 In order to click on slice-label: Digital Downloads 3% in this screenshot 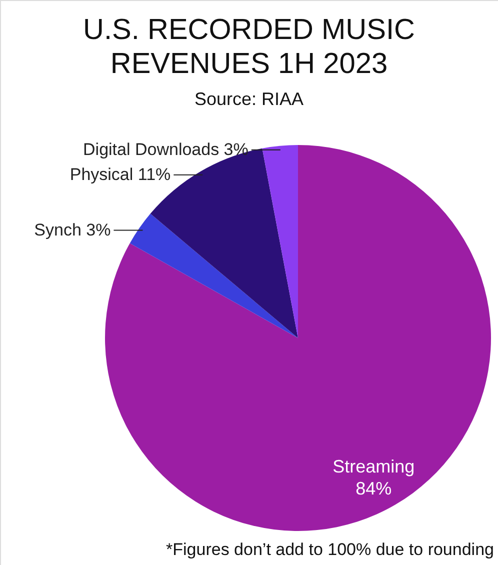, I will do `click(165, 149)`.